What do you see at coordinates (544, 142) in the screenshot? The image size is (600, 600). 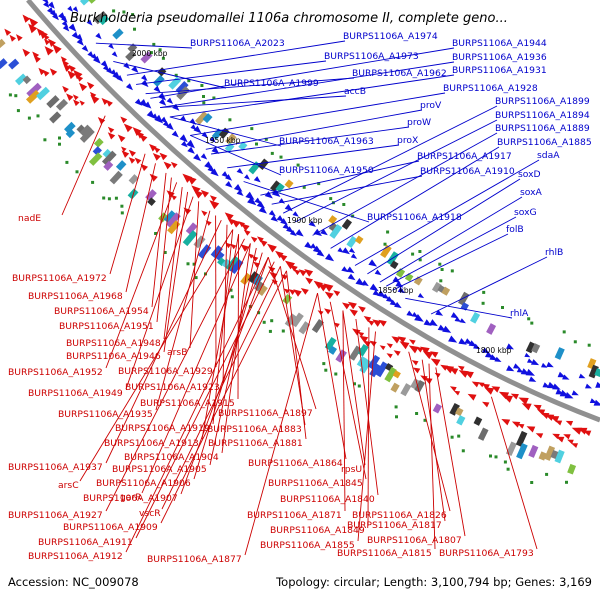 I see `gene-label: BURPS1106A_A1885` at bounding box center [544, 142].